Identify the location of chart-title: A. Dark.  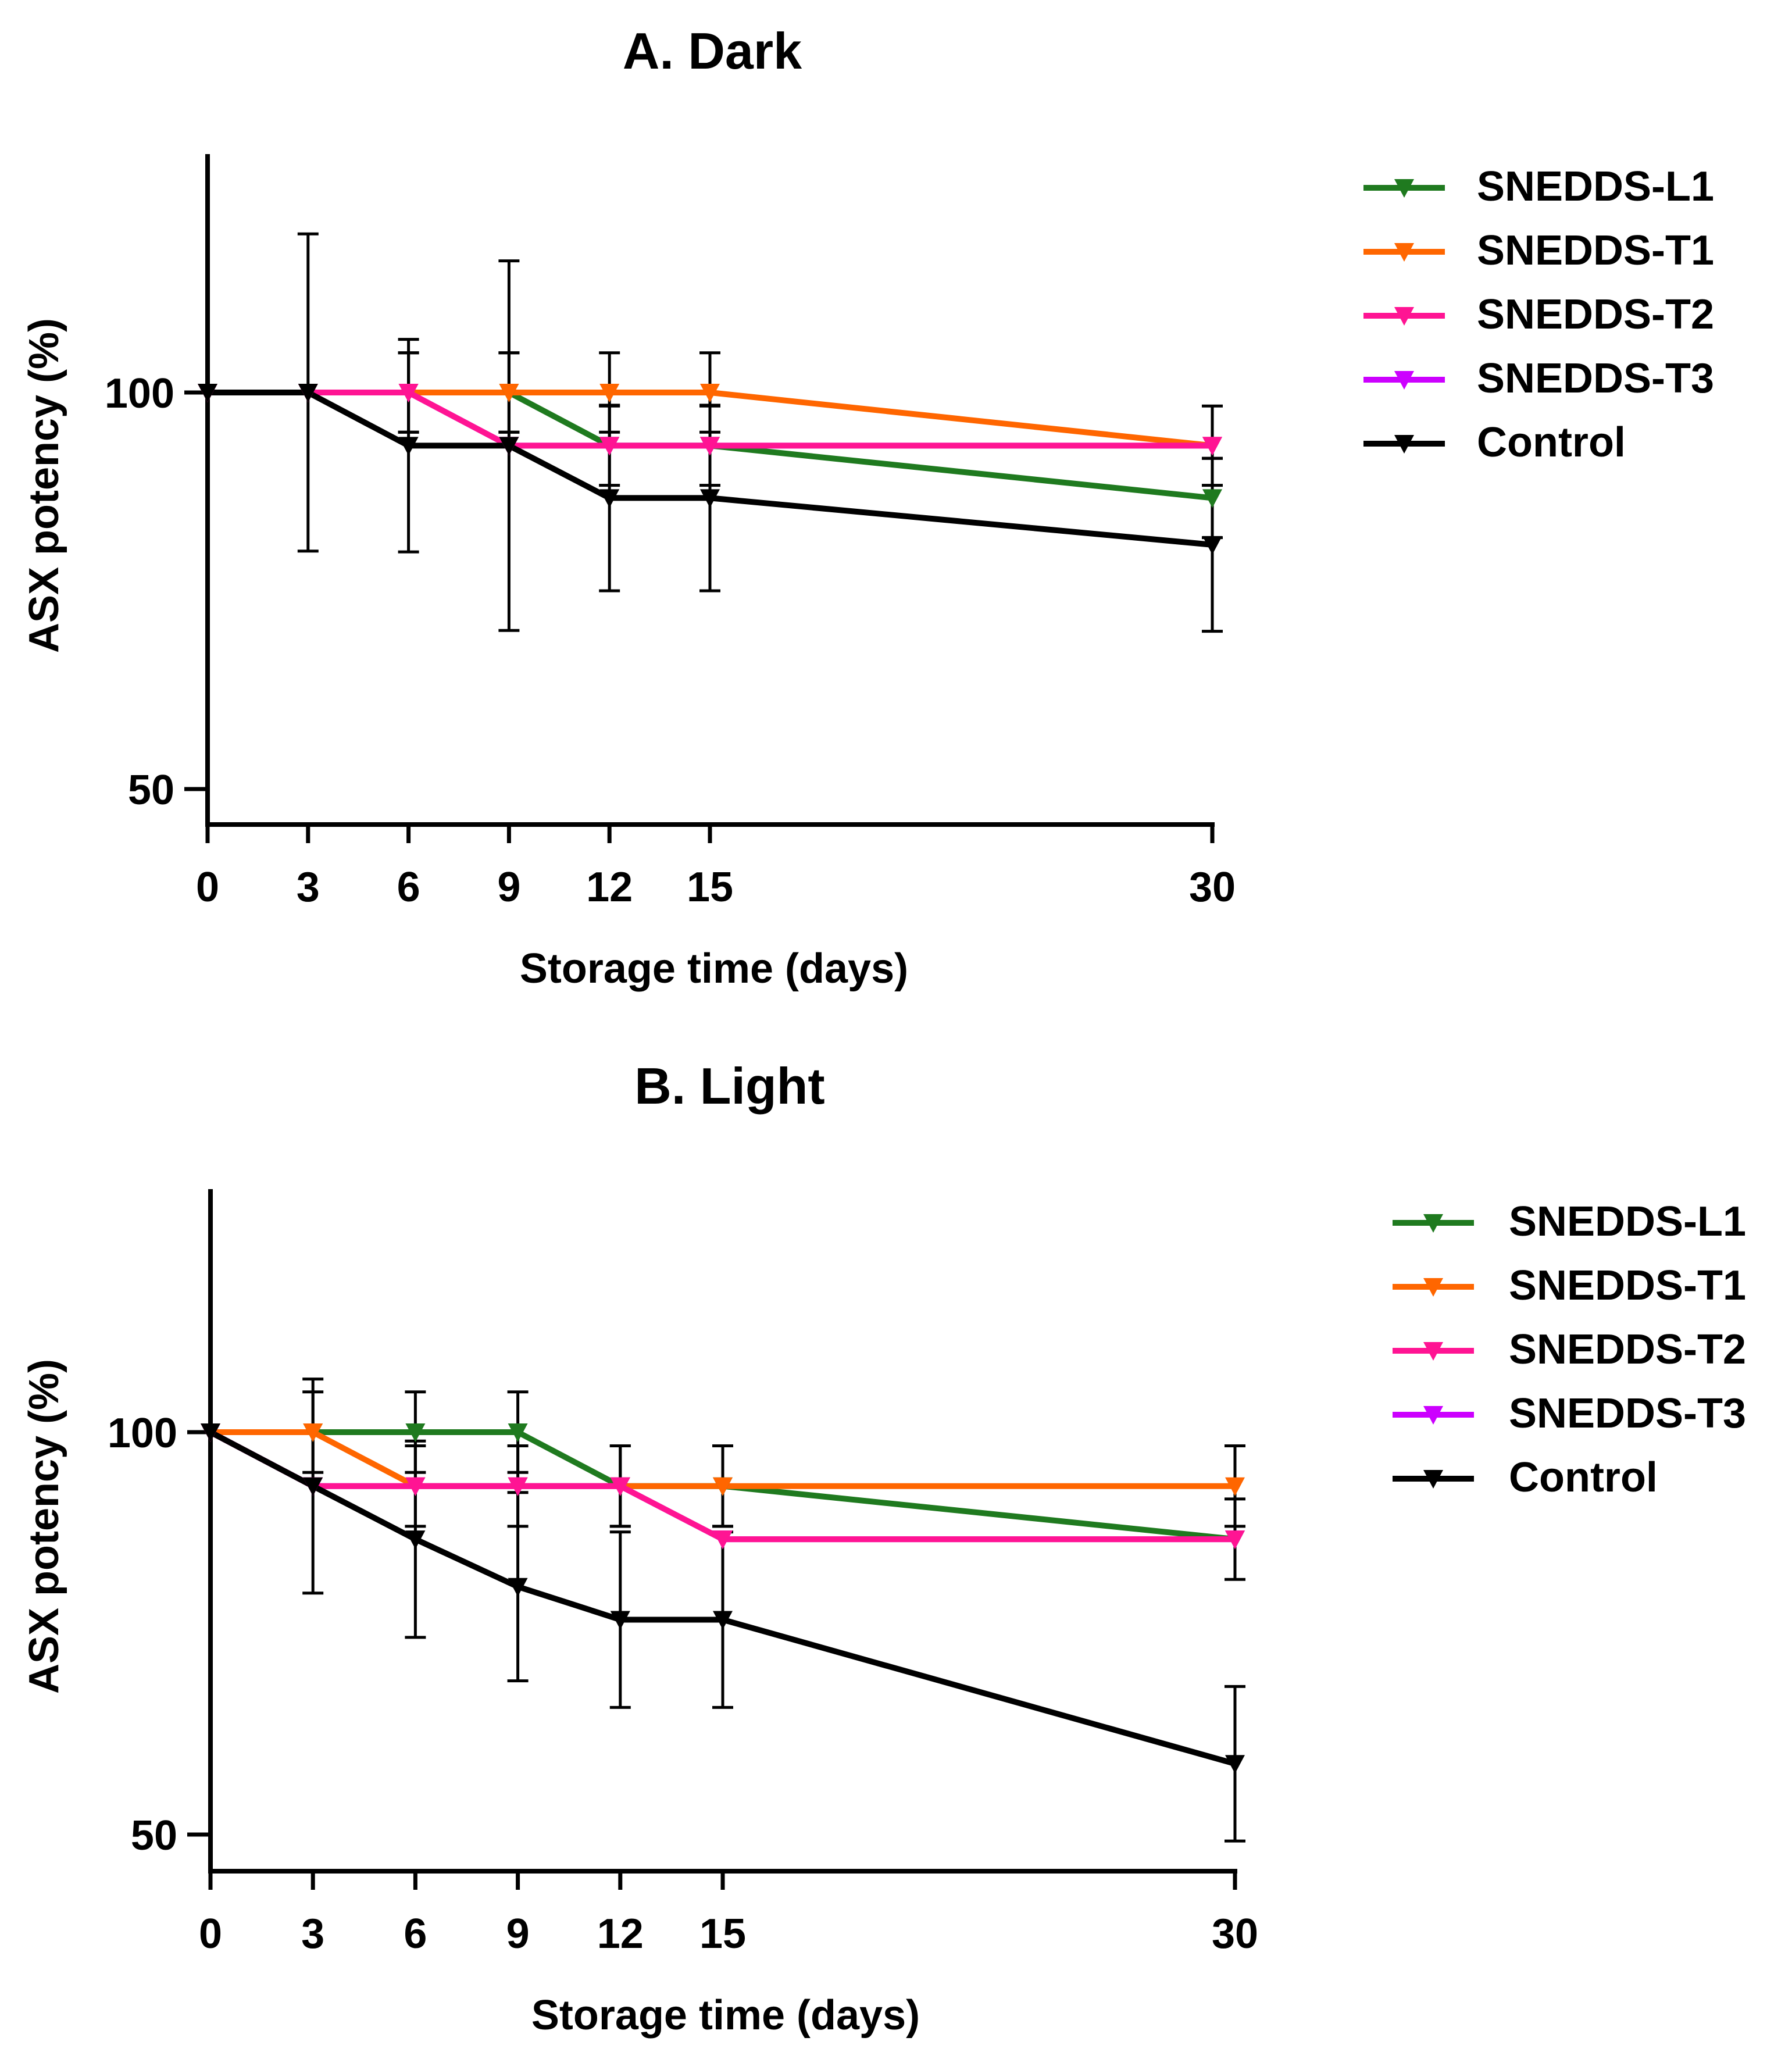
(712, 51).